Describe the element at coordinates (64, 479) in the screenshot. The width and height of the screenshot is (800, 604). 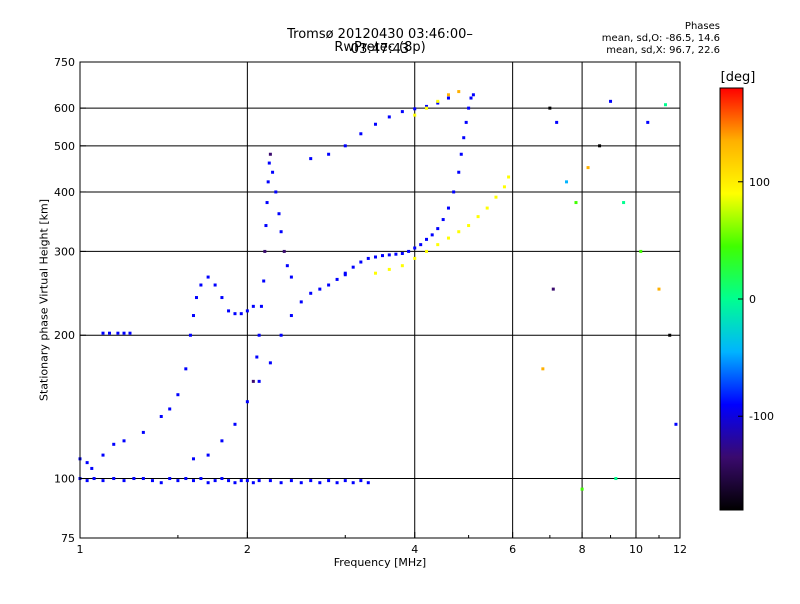
I see `y-tick-label: 100` at that location.